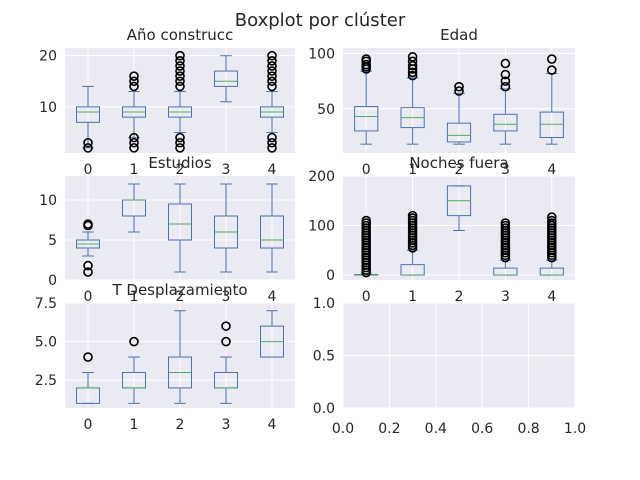 The width and height of the screenshot is (640, 480). I want to click on figure-suptitle: Boxplot por clúster, so click(320, 20).